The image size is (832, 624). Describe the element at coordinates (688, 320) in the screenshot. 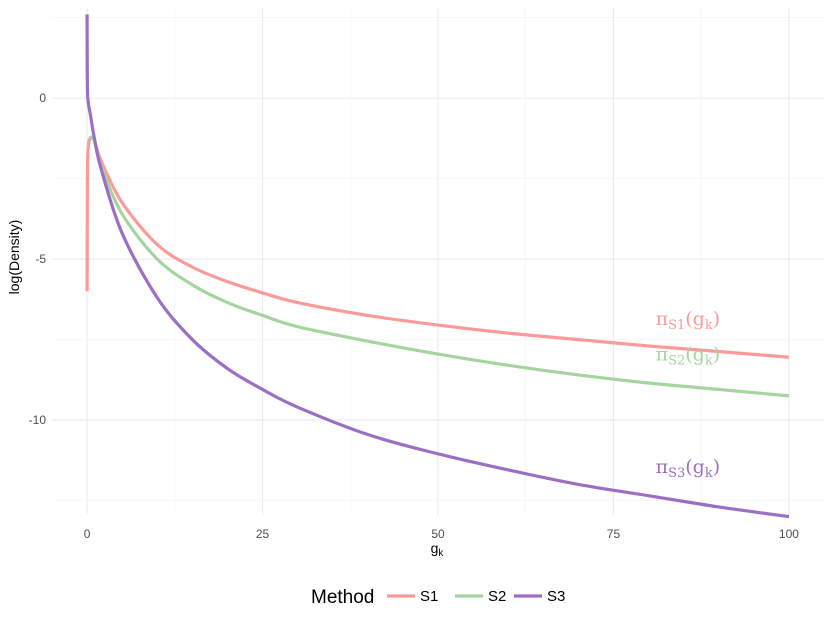

I see `curve-label-s1: πS1(gk)` at that location.